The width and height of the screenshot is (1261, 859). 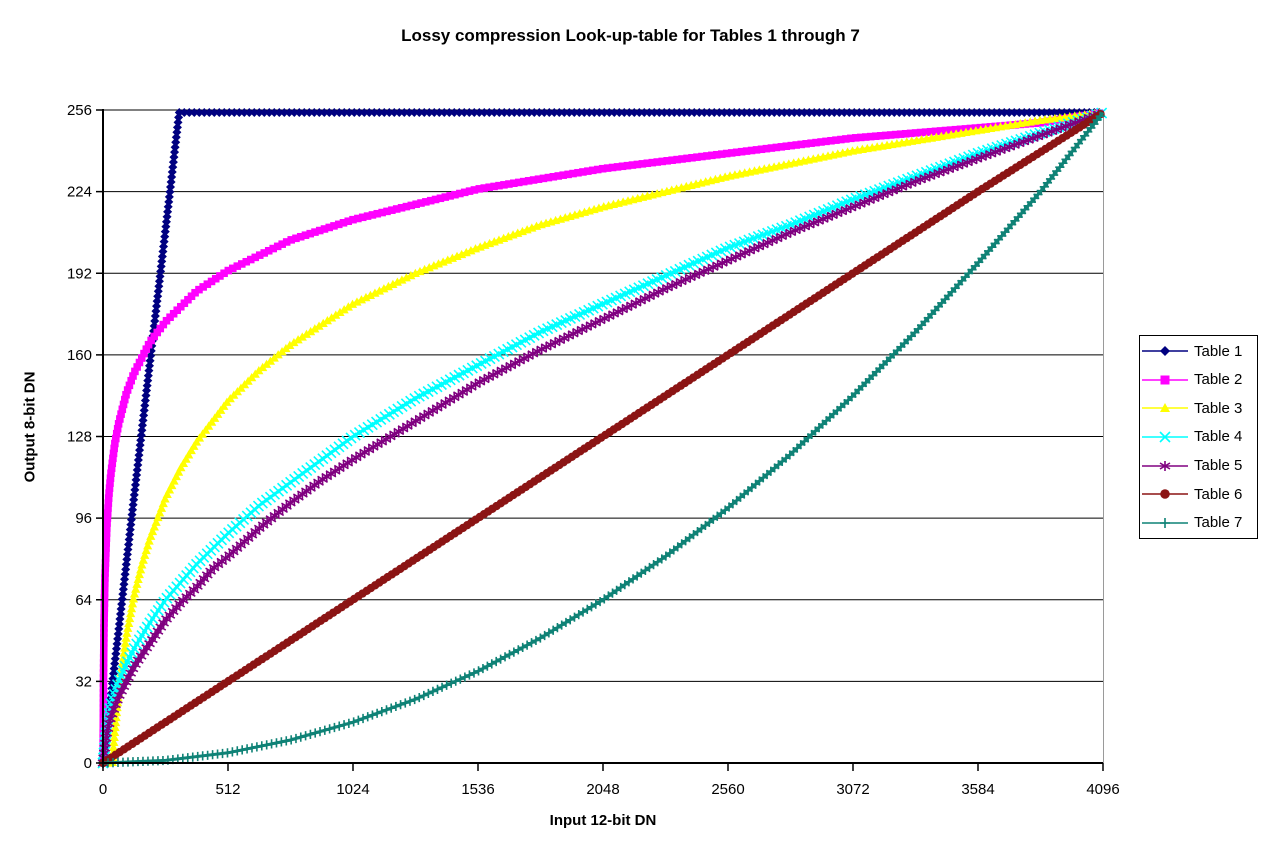 What do you see at coordinates (603, 820) in the screenshot?
I see `x-axis-title: Input 12-bit DN` at bounding box center [603, 820].